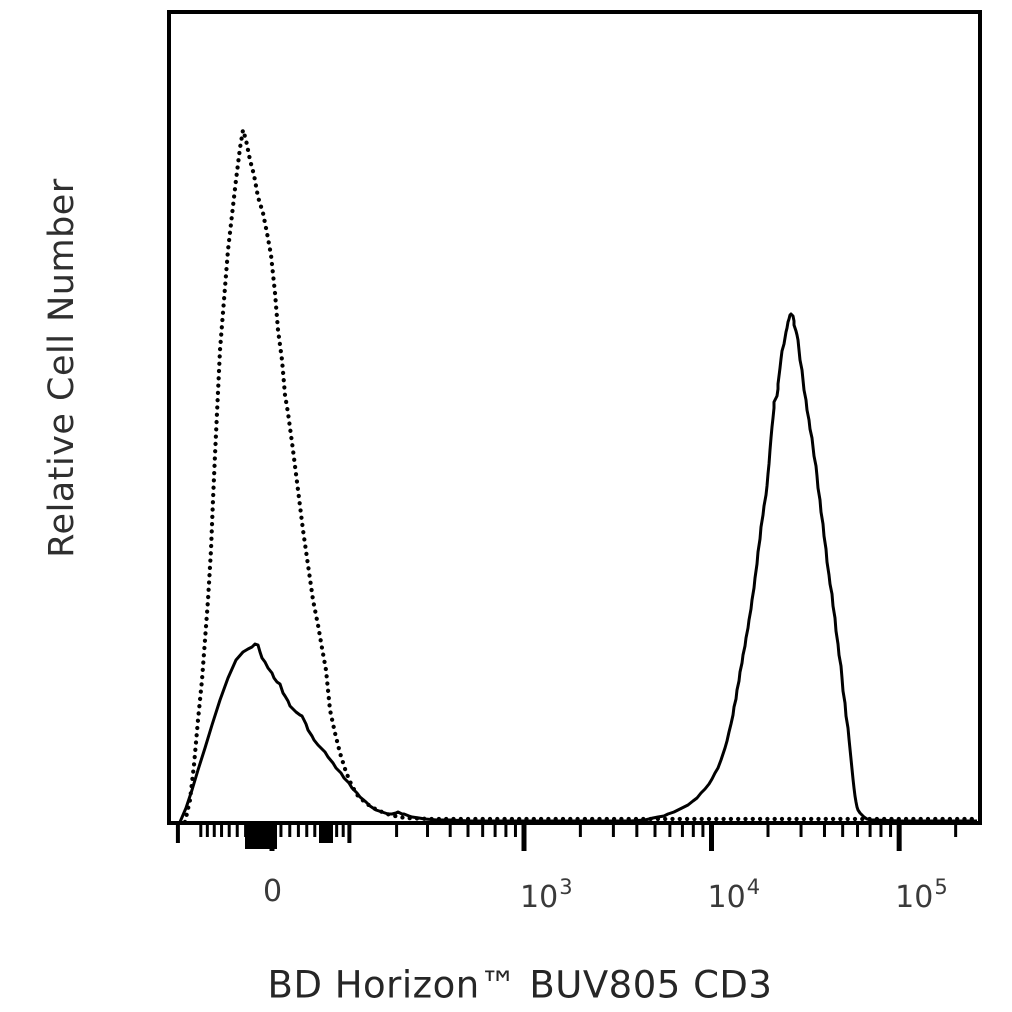 This screenshot has height=1012, width=1012. What do you see at coordinates (62, 368) in the screenshot?
I see `y-axis-label: Relative Cell Number` at bounding box center [62, 368].